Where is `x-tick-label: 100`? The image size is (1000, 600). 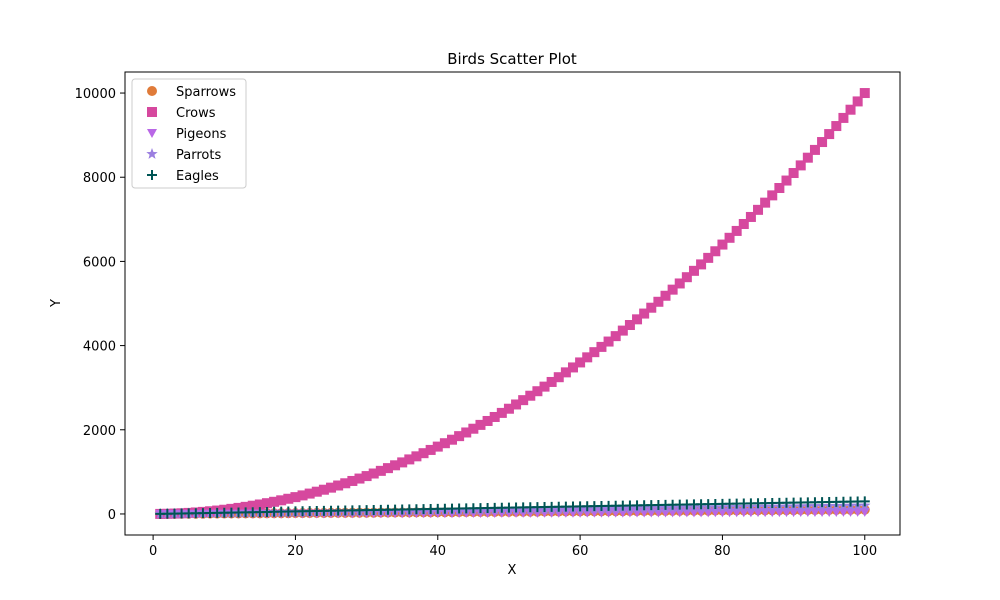
x-tick-label: 100 is located at coordinates (864, 551).